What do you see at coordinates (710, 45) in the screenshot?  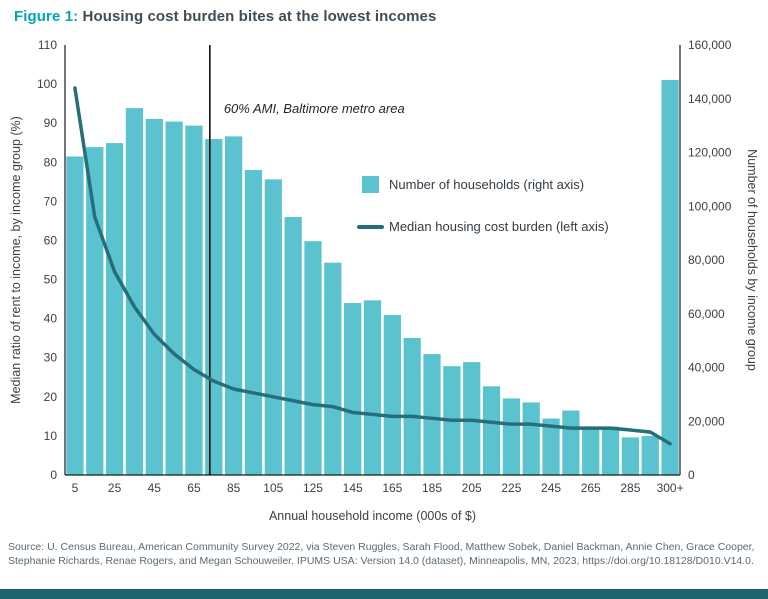 I see `right-axis-tick-label: 160,000` at bounding box center [710, 45].